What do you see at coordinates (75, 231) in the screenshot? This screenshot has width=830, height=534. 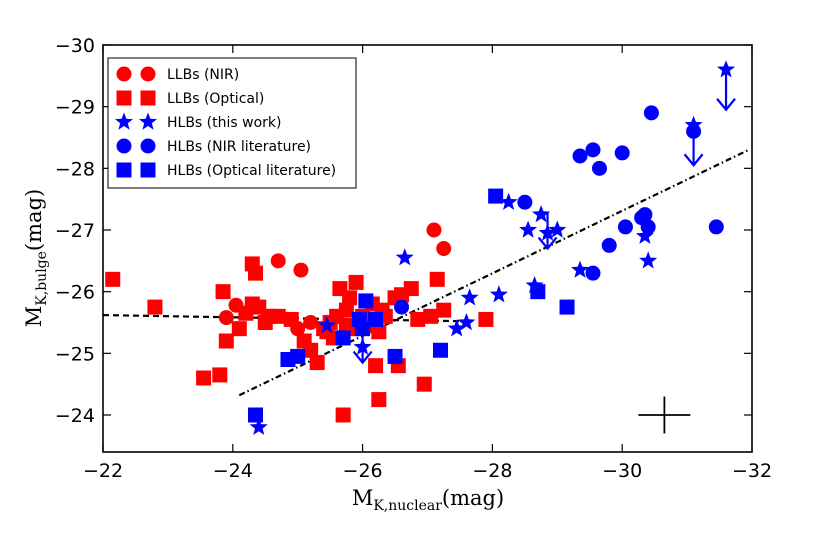 I see `y-tick-label-3: −27` at bounding box center [75, 231].